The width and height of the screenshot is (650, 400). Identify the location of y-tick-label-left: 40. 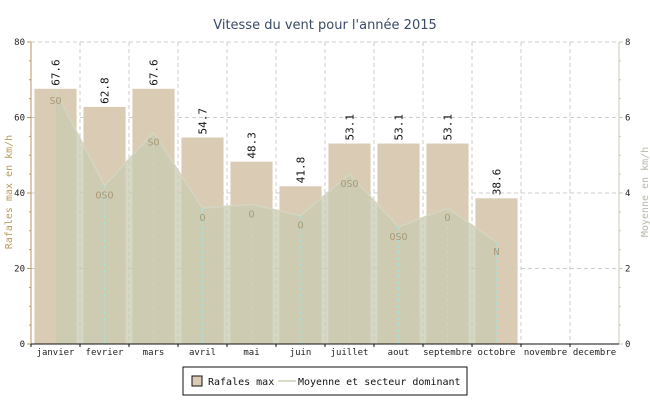
(19, 194).